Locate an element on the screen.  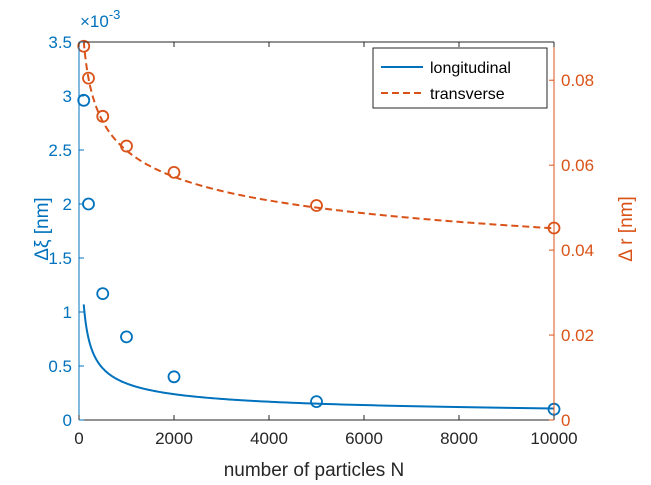
x-tick-label: 6000 is located at coordinates (364, 438).